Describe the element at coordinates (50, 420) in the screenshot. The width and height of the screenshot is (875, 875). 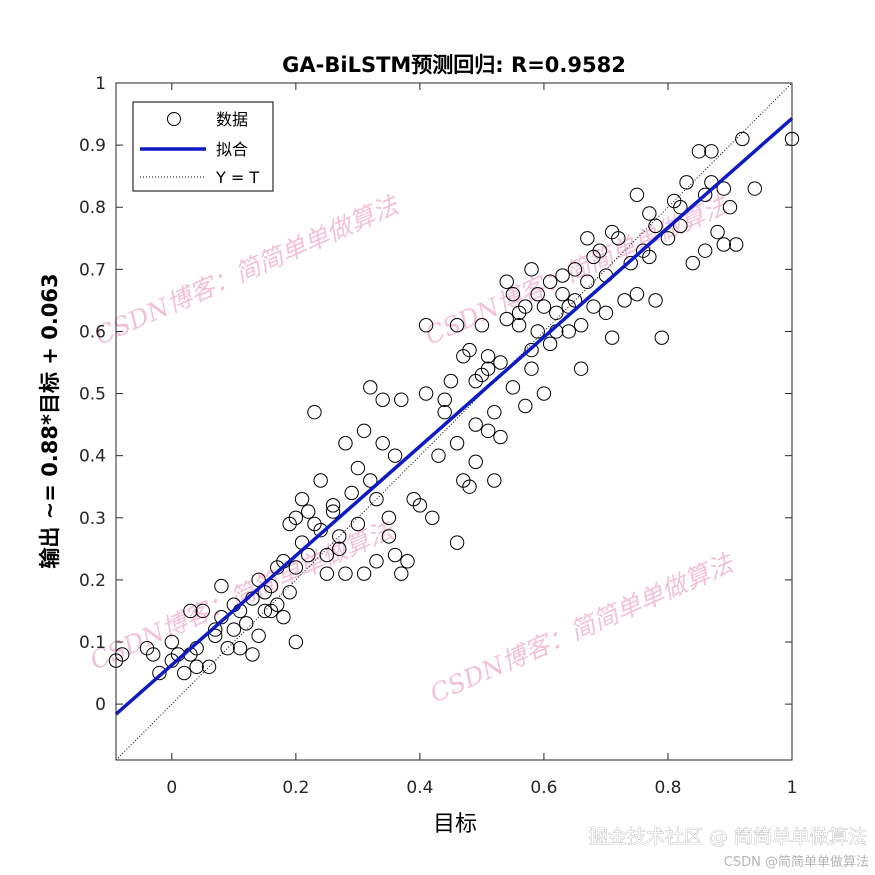
I see `y-axis-label: 输出 ~= 0.88*目标 + 0.063` at that location.